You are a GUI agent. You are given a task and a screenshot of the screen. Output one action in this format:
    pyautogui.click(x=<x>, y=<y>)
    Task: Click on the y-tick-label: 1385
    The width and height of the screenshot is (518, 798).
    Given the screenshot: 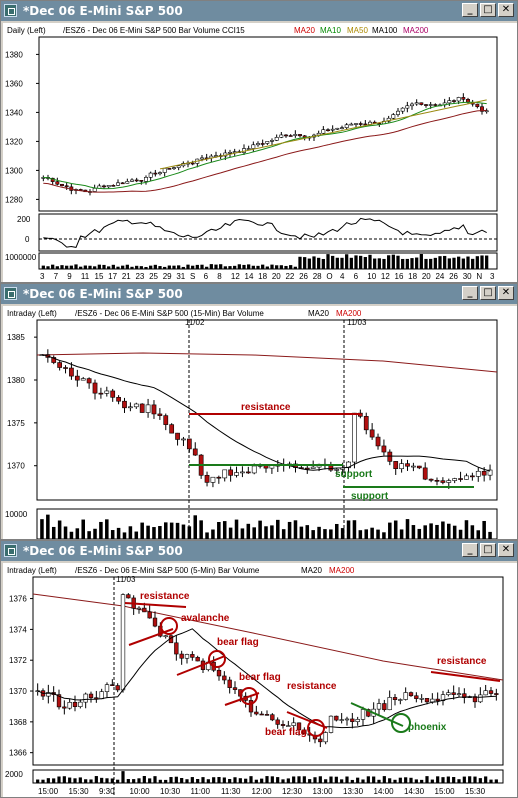 What is the action you would take?
    pyautogui.click(x=16, y=337)
    